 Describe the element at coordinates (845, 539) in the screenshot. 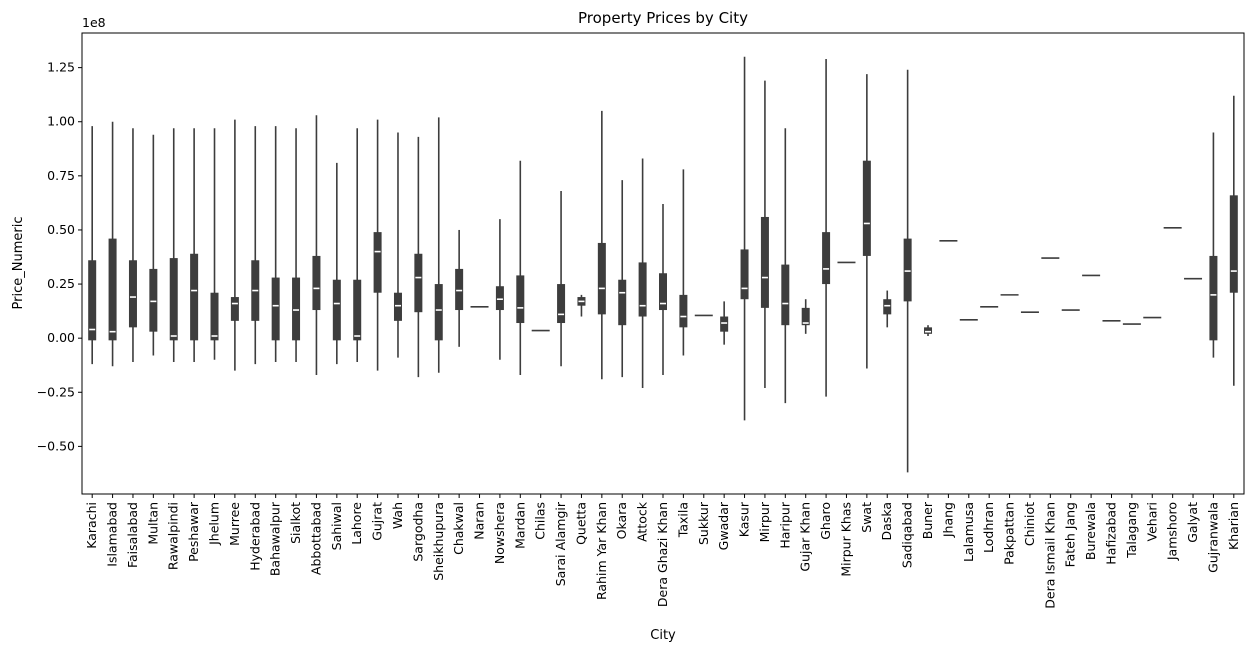

I see `x-tick-label: Mirpur Khas` at that location.